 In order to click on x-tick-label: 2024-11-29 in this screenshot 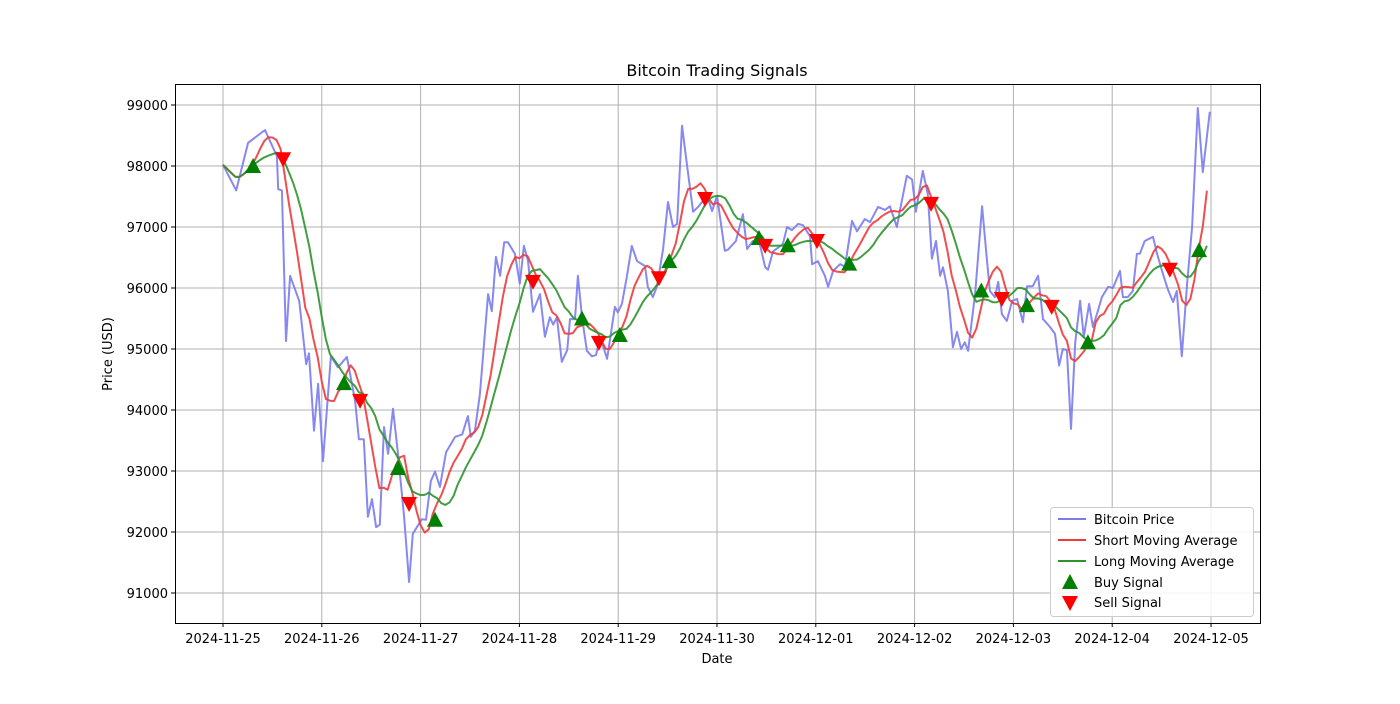, I will do `click(618, 639)`.